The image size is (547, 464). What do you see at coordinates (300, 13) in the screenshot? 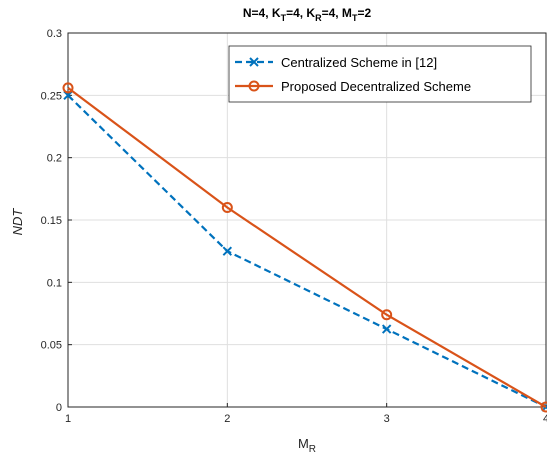
I see `chart-title-part: =4, K` at bounding box center [300, 13].